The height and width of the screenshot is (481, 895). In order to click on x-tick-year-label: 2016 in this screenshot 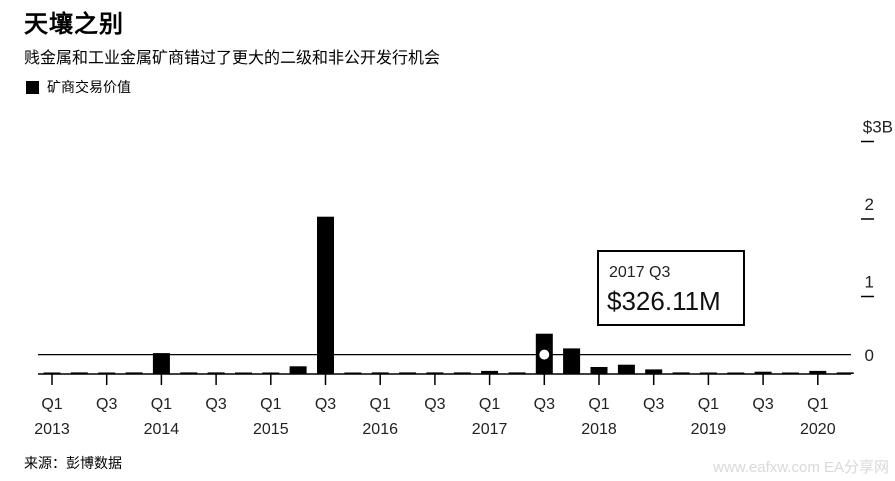, I will do `click(380, 429)`.